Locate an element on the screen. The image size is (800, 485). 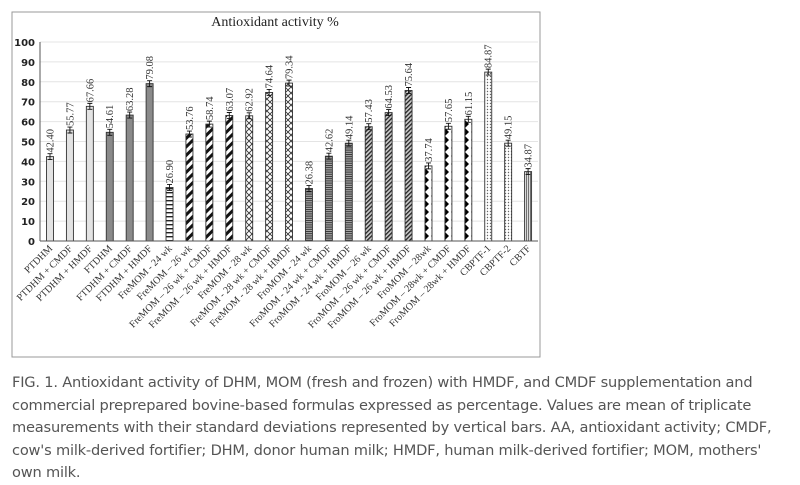
data-label: 75.64 is located at coordinates (409, 74).